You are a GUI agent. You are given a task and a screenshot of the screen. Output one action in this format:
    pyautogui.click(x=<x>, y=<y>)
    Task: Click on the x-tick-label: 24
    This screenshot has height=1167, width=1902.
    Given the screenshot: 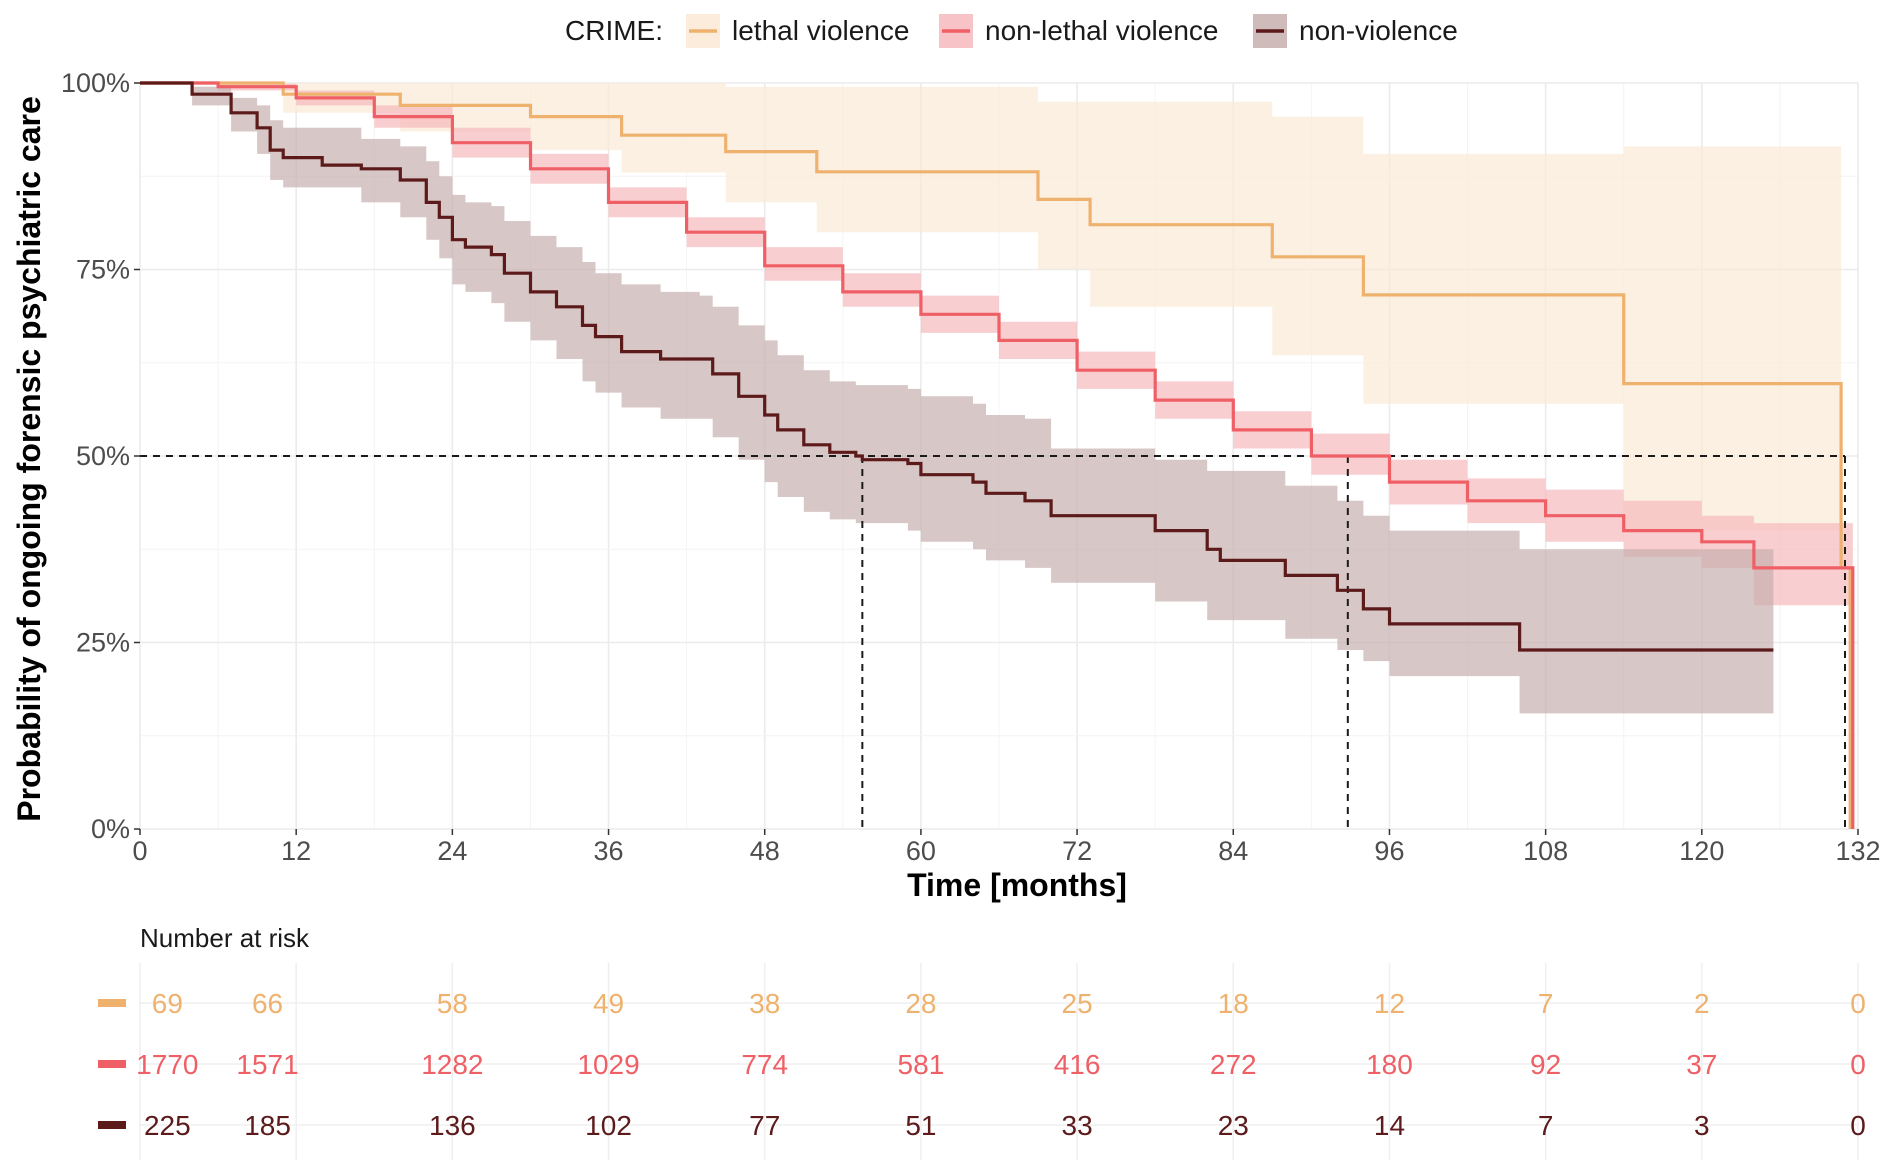 What is the action you would take?
    pyautogui.click(x=452, y=851)
    